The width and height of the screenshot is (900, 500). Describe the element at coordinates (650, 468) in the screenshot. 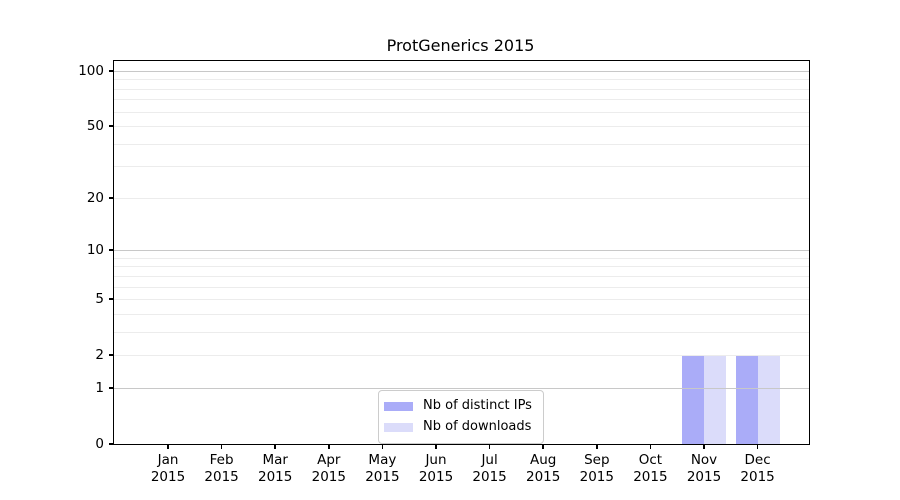

I see `x-tick-label: Oct 2015` at that location.